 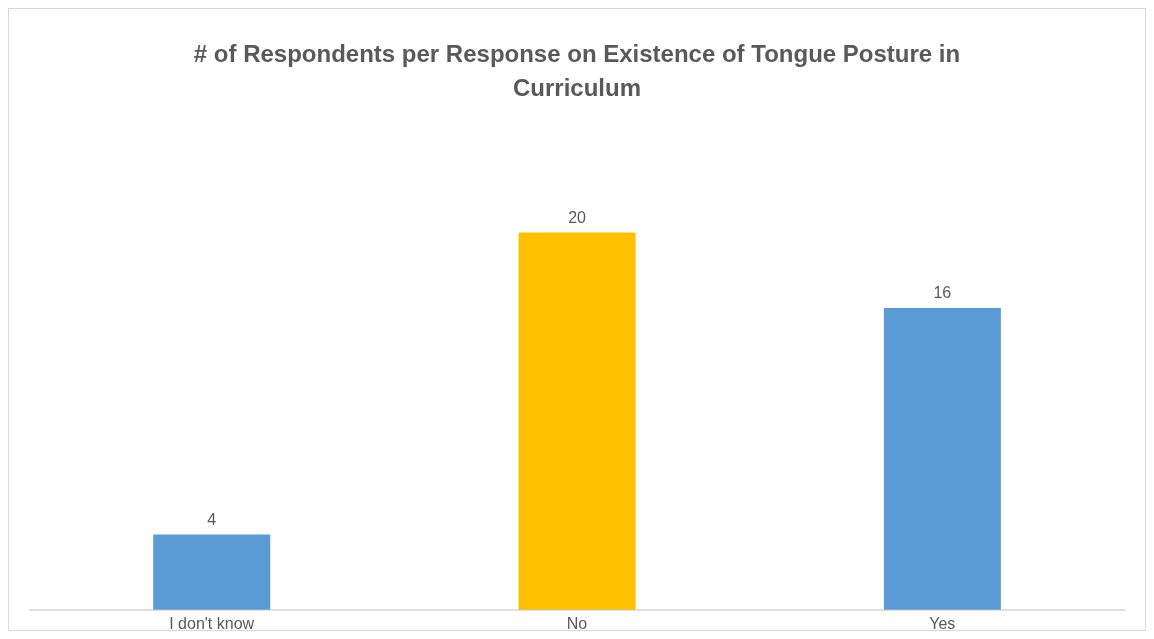 I want to click on data-label: 4, so click(x=212, y=519).